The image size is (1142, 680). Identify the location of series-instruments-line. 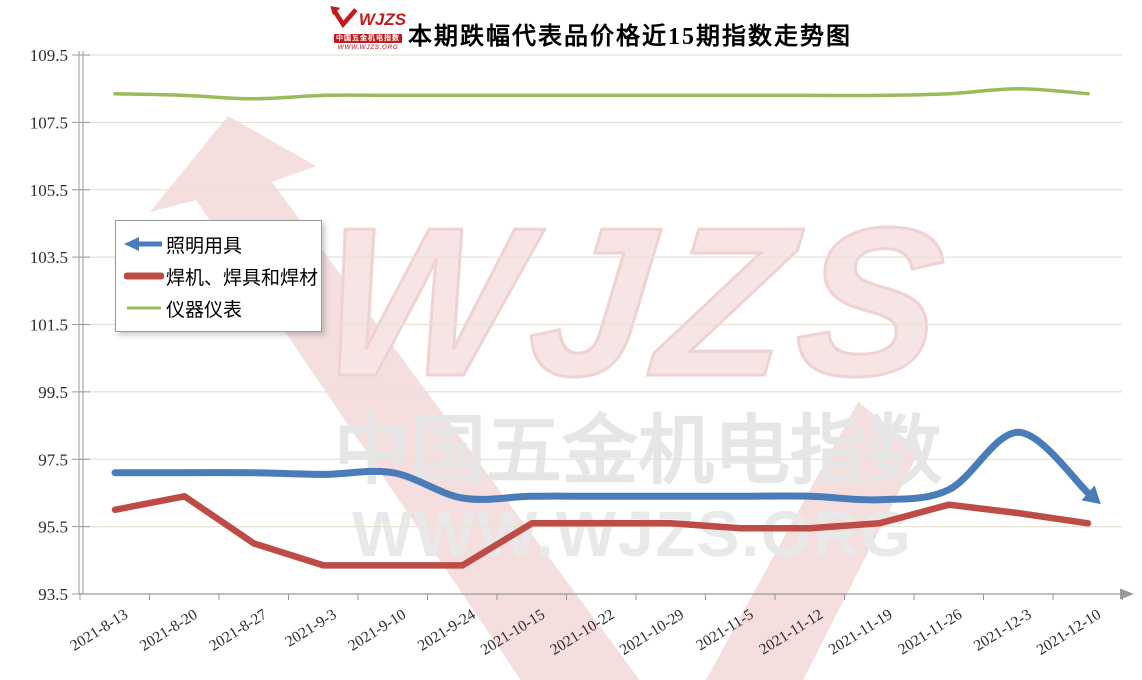
(601, 93).